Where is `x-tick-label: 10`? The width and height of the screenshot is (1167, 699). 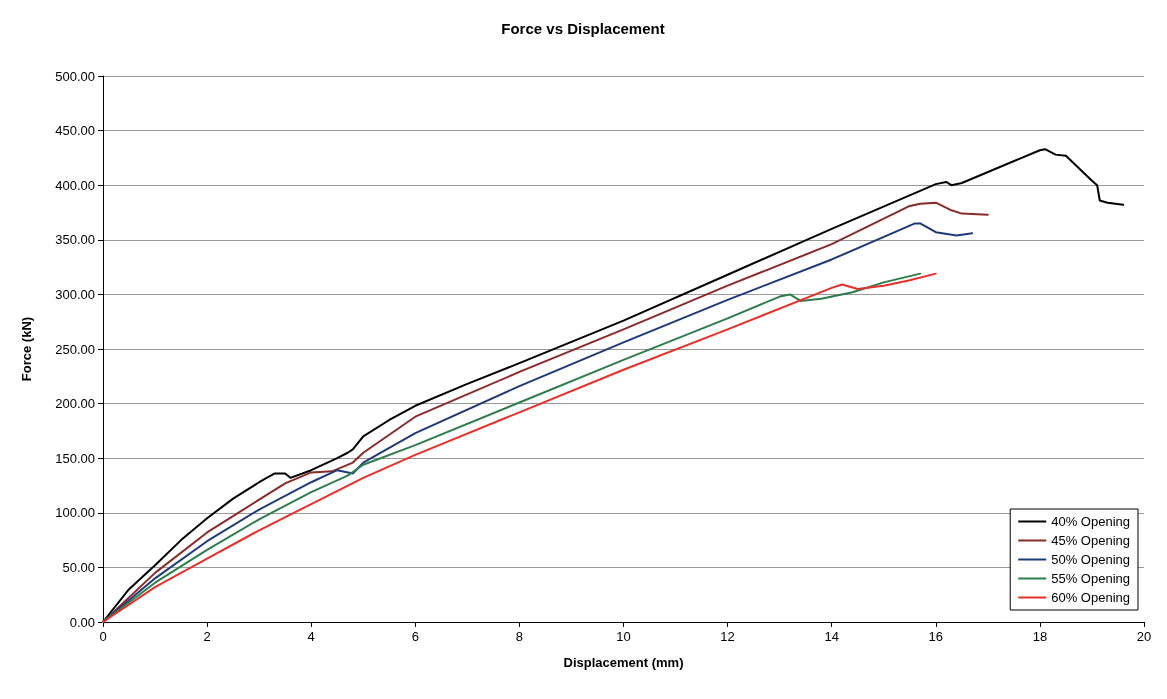
x-tick-label: 10 is located at coordinates (623, 636).